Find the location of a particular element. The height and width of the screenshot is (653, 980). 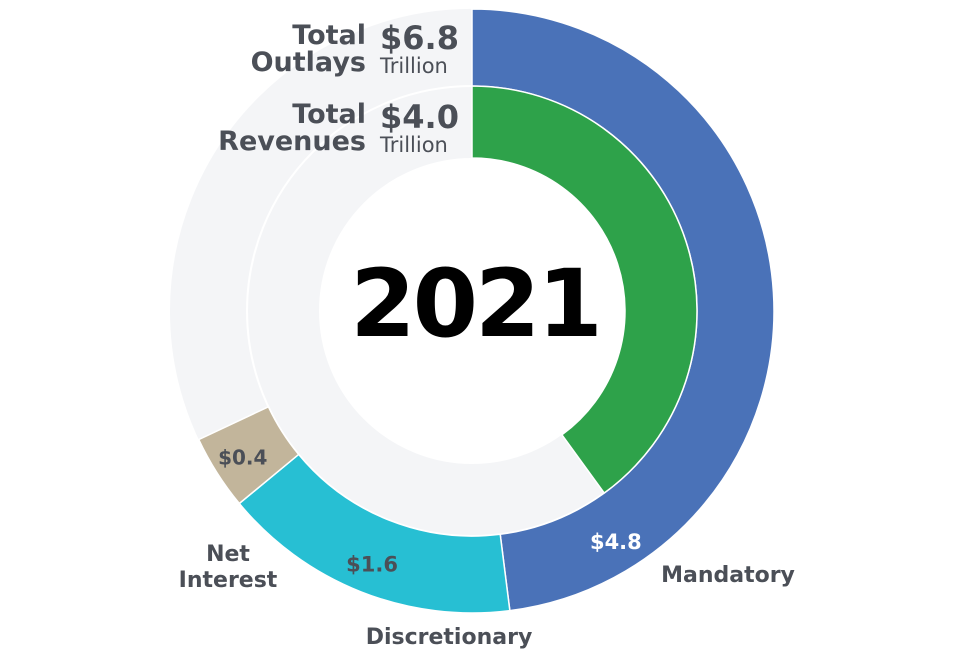

net-interest-label-line2: Interest is located at coordinates (228, 580).